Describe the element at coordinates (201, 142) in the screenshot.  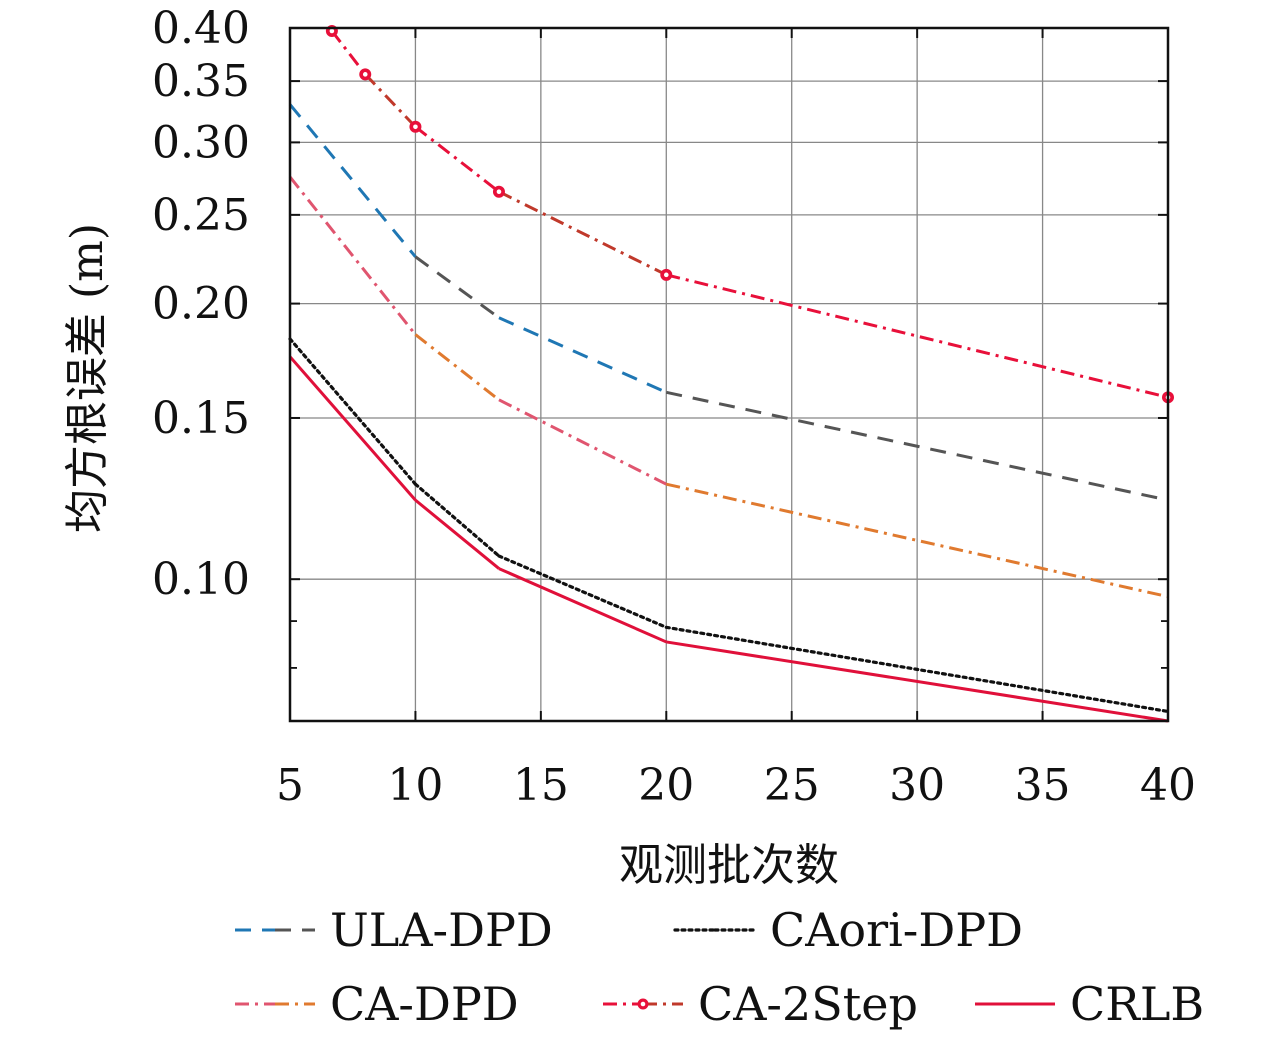
I see `y-tick-label: 0.30` at that location.